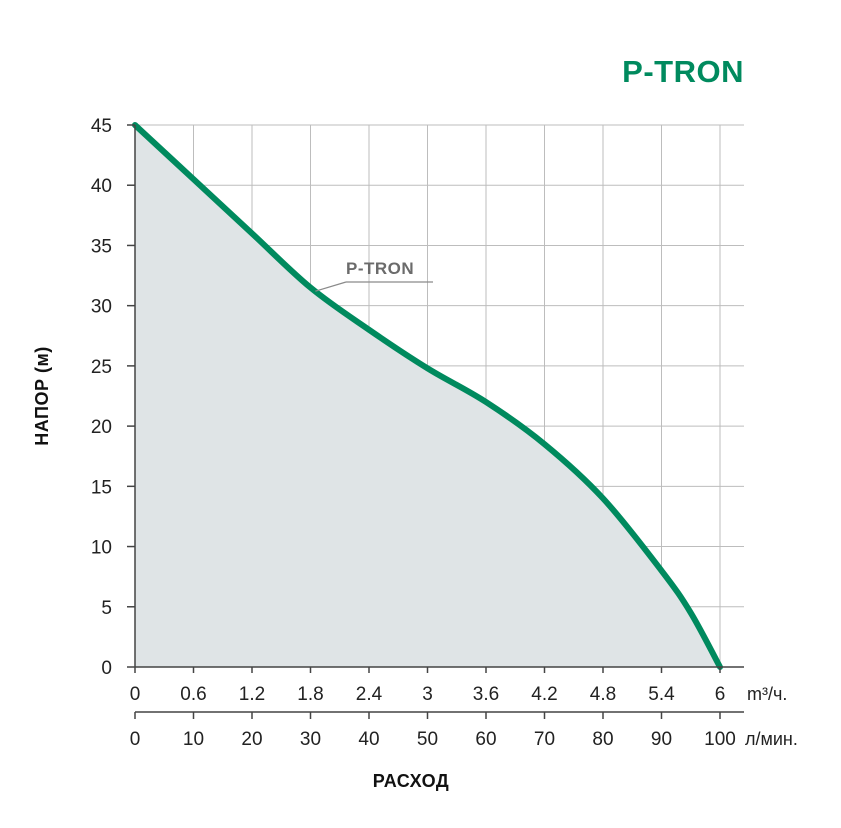 The image size is (841, 828). I want to click on x-secondary-tick-label: 70, so click(544, 739).